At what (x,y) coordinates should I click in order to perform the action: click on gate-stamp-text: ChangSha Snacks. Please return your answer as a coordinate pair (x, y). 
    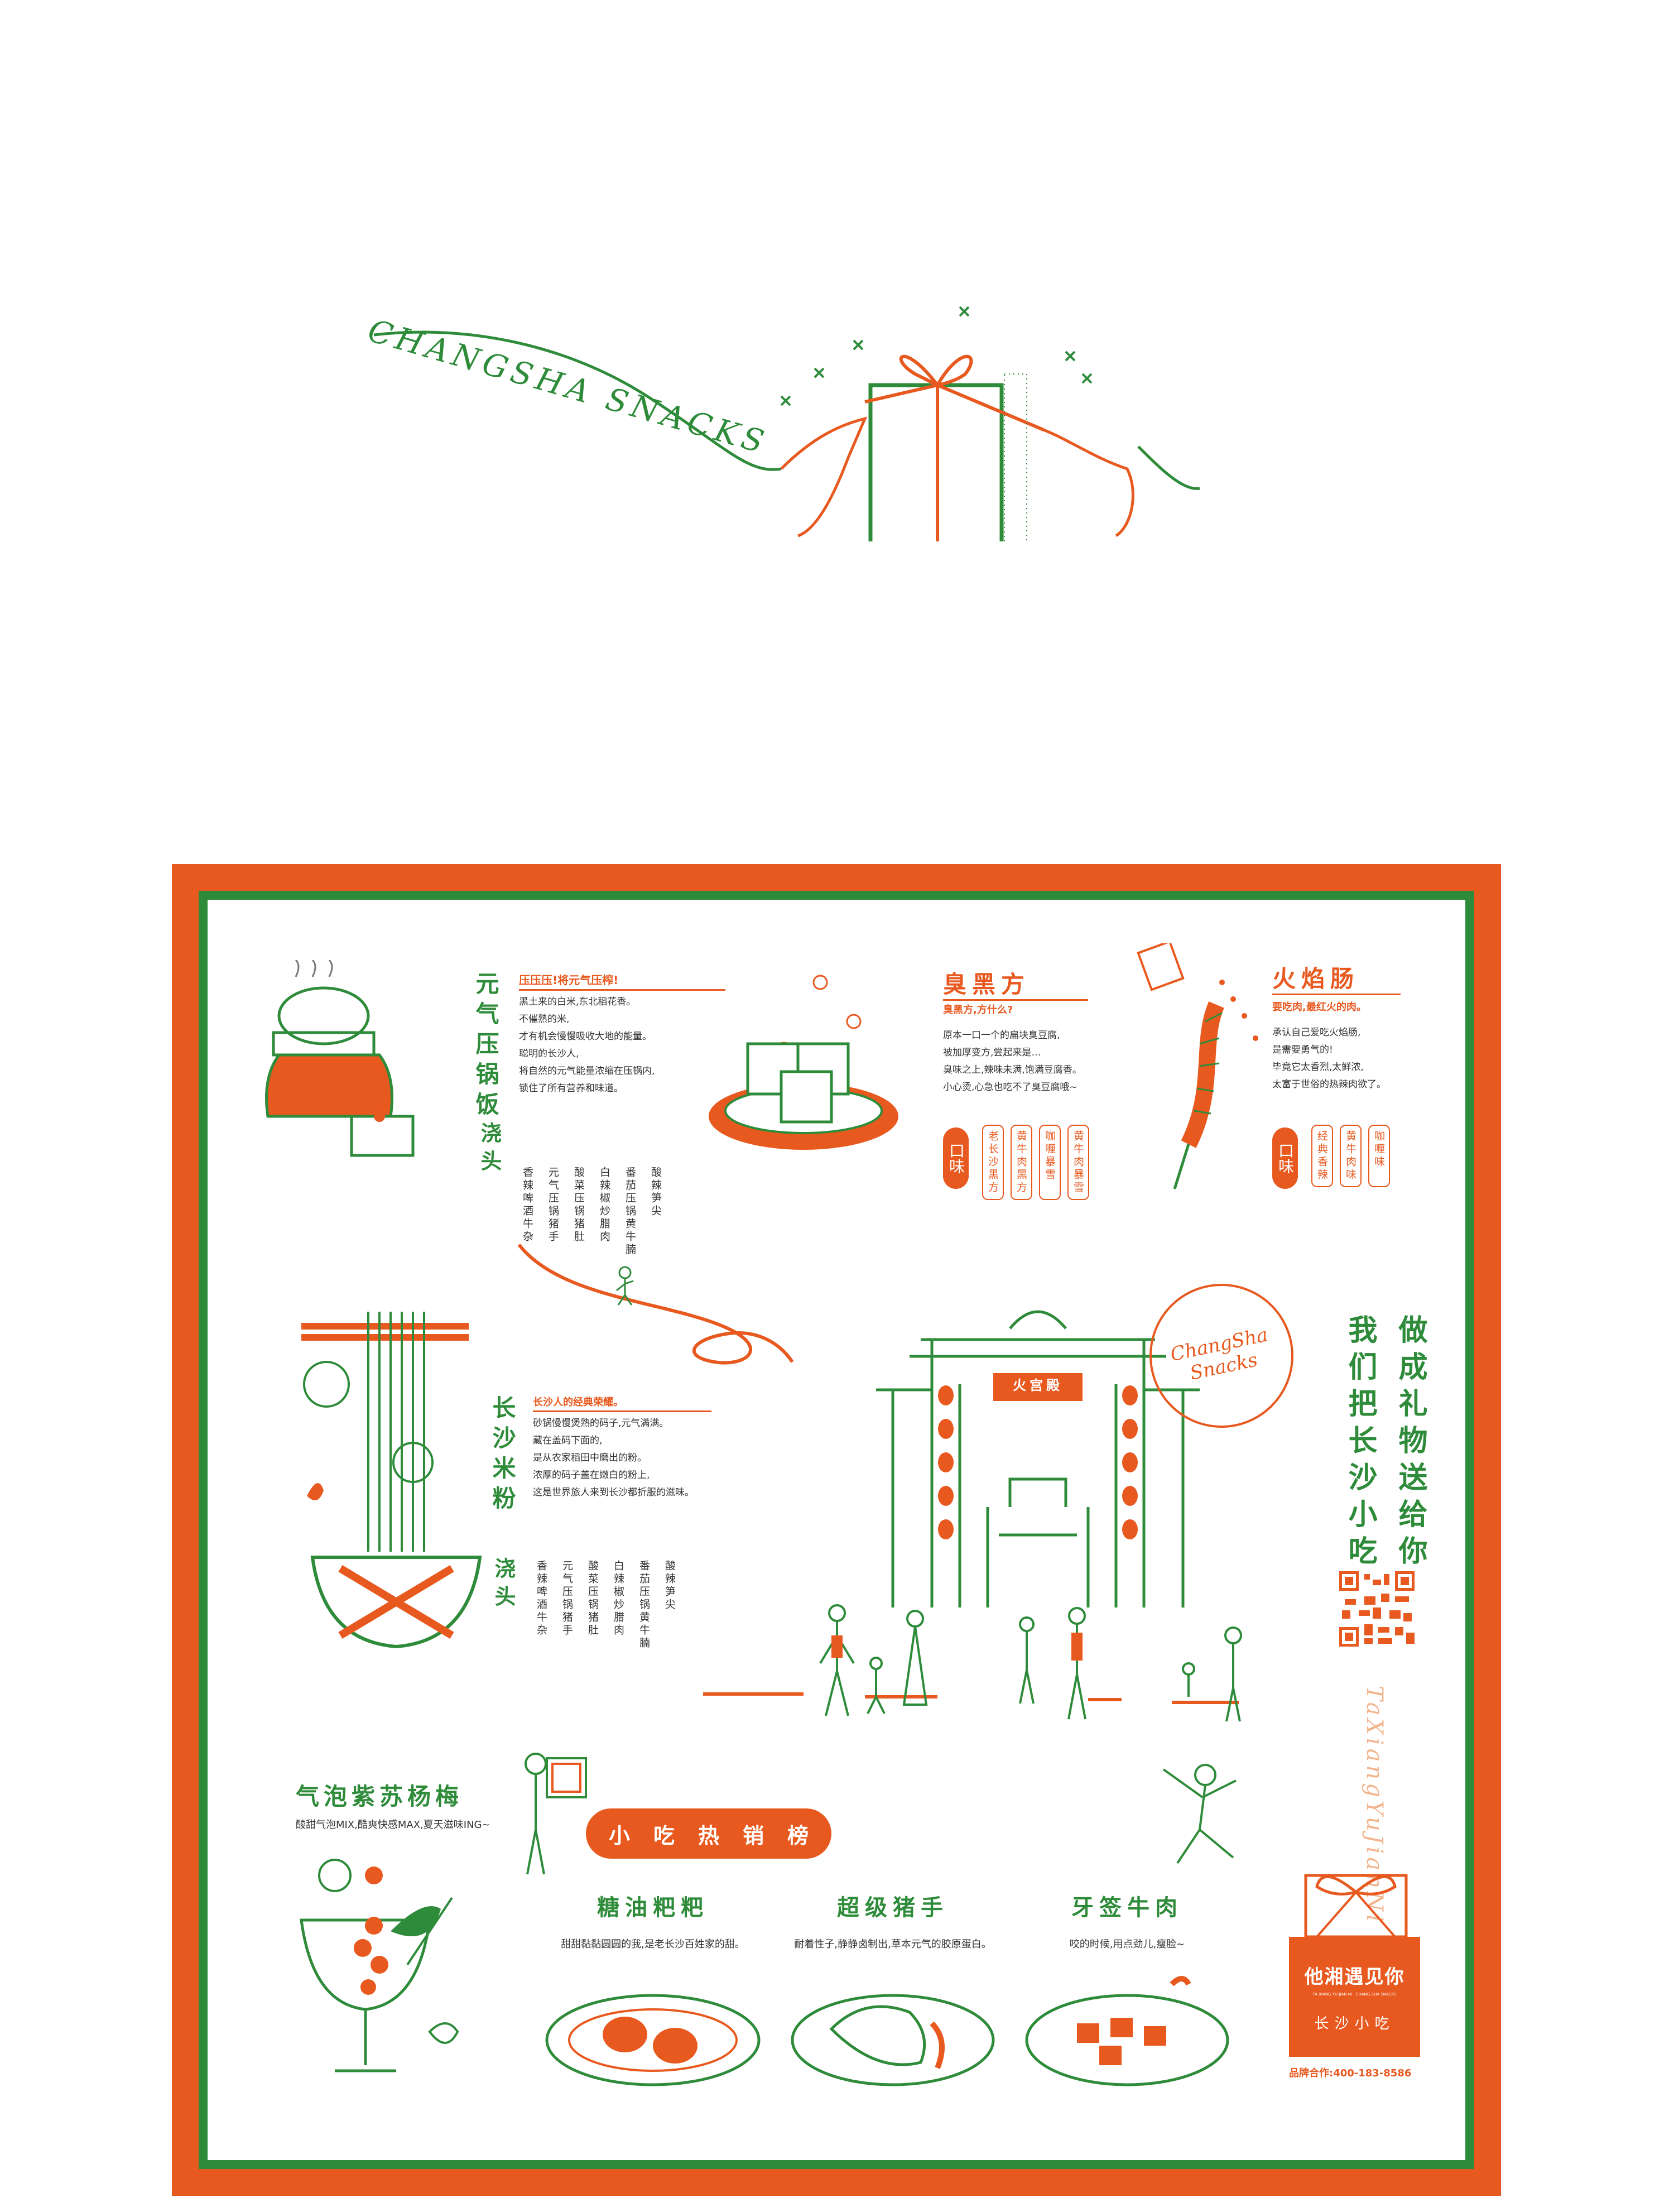
    Looking at the image, I should click on (1219, 1354).